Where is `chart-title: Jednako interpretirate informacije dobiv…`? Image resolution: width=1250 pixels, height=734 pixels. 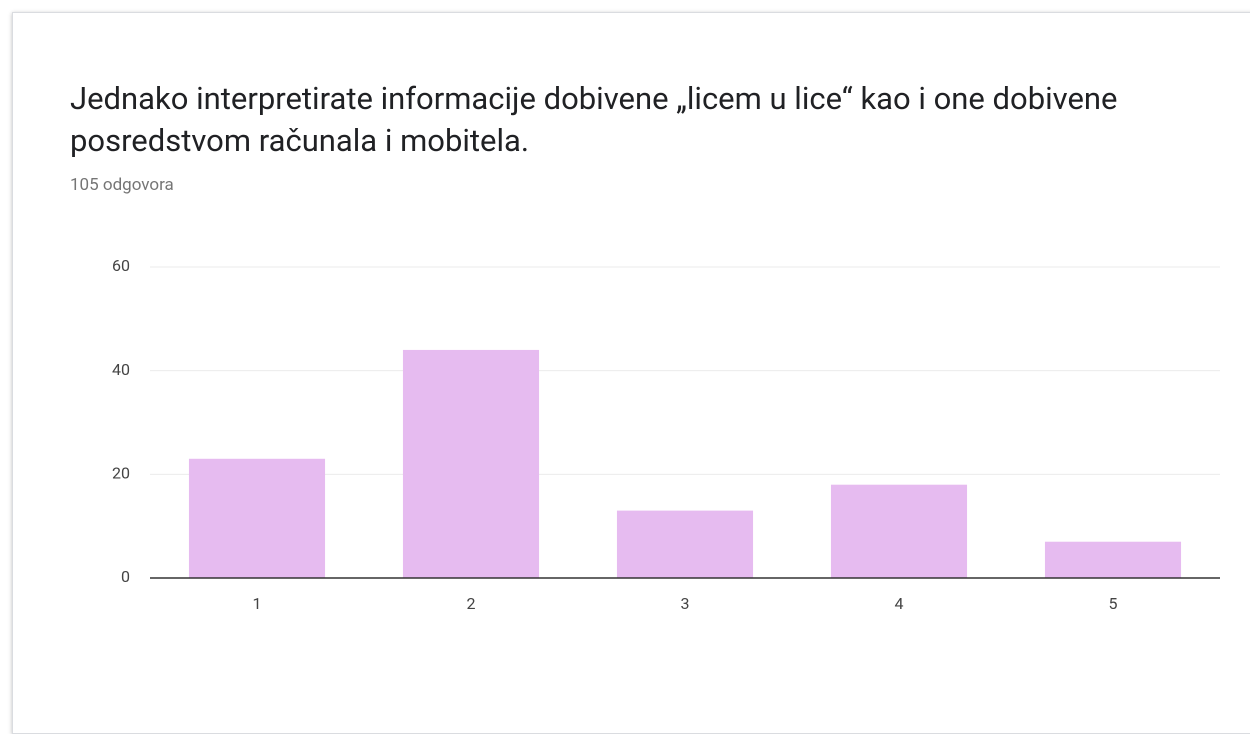 chart-title: Jednako interpretirate informacije dobiv… is located at coordinates (594, 119).